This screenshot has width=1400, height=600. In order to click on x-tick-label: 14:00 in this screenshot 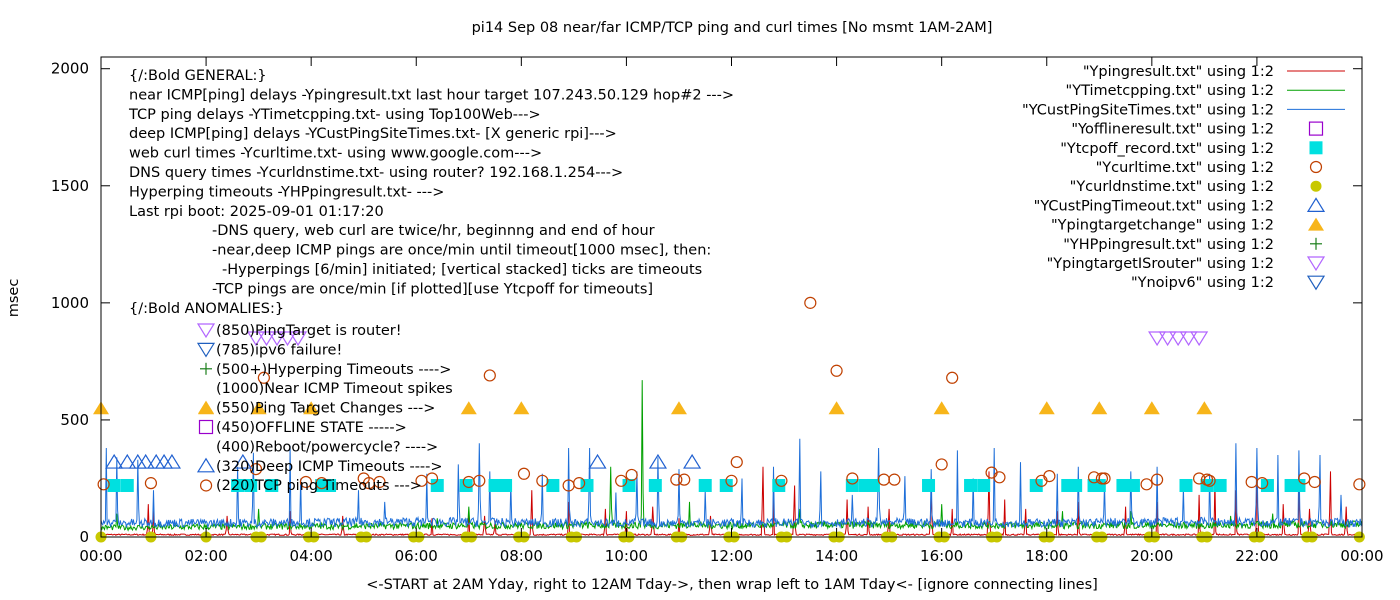, I will do `click(836, 556)`.